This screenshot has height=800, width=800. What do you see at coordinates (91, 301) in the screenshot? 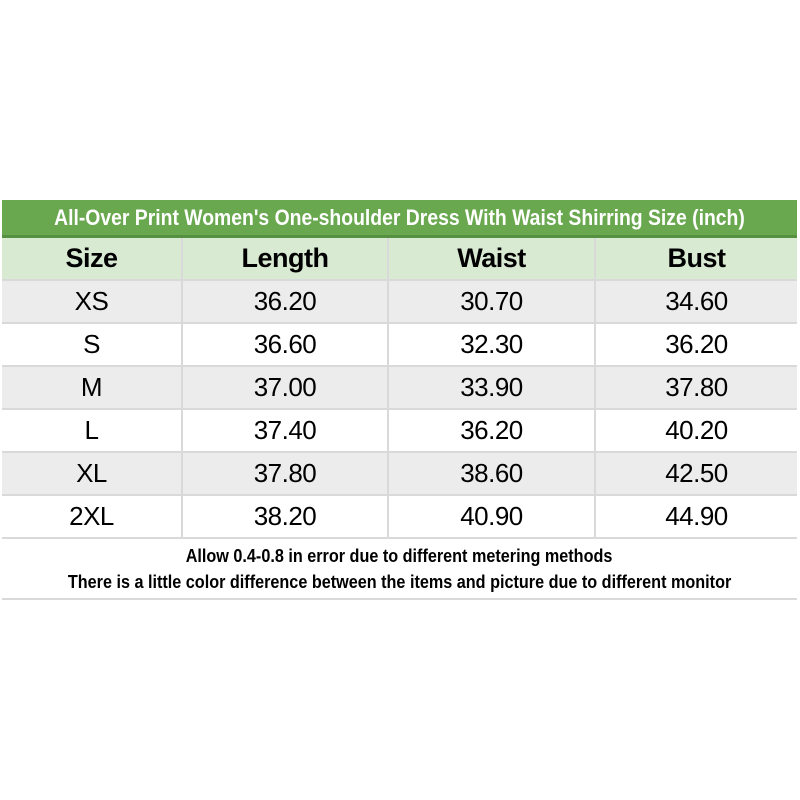
I see `size-cell: XS` at bounding box center [91, 301].